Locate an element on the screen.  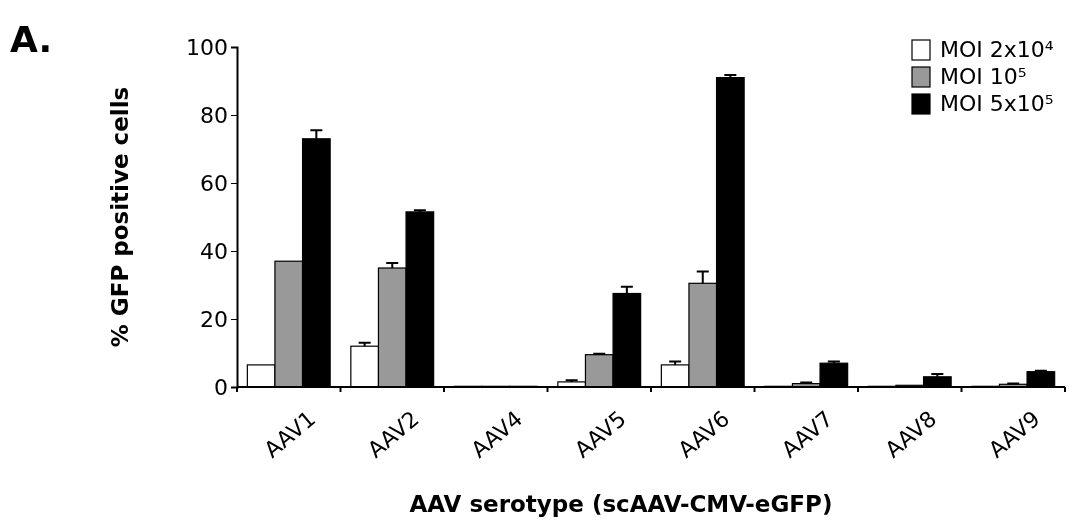
legend-label: MOI 5x10⁵ is located at coordinates (997, 103).